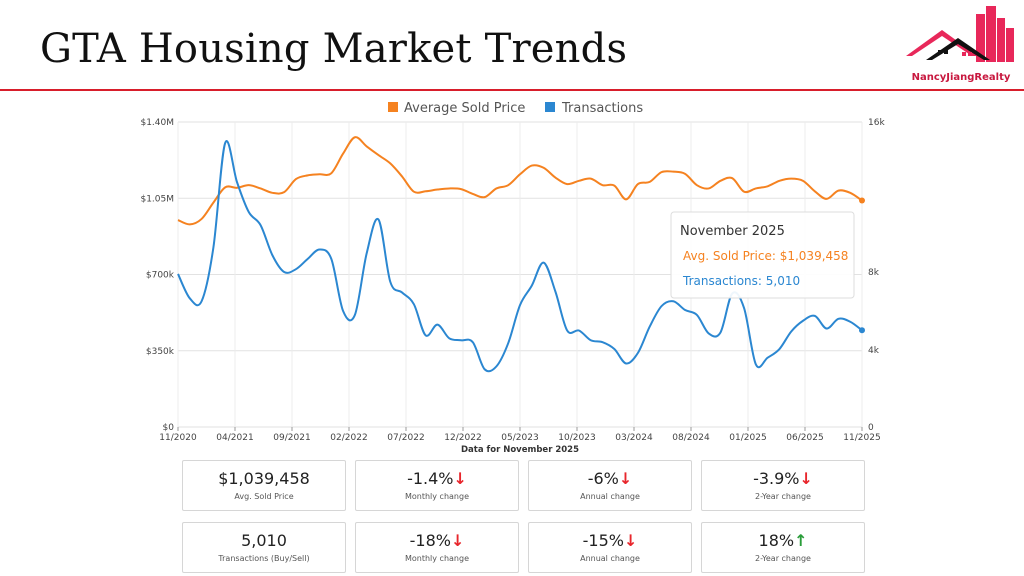 This screenshot has height=576, width=1024. I want to click on arrow-up-icon: ↑, so click(801, 540).